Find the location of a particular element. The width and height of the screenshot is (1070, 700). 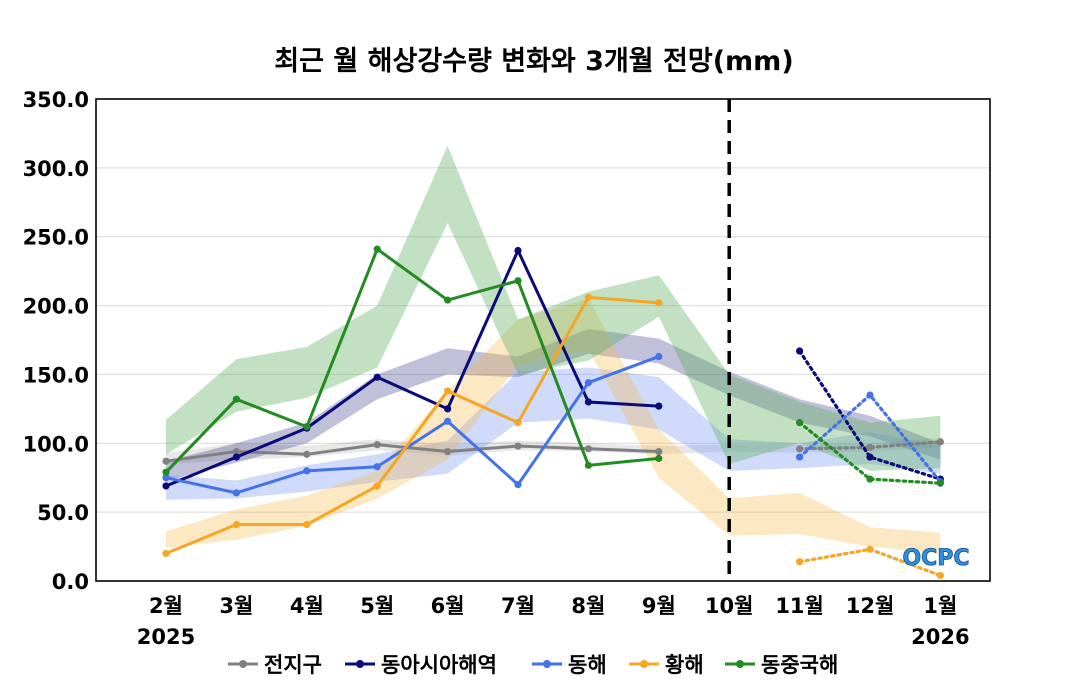

y-tick-label: 250.0 is located at coordinates (56, 238).